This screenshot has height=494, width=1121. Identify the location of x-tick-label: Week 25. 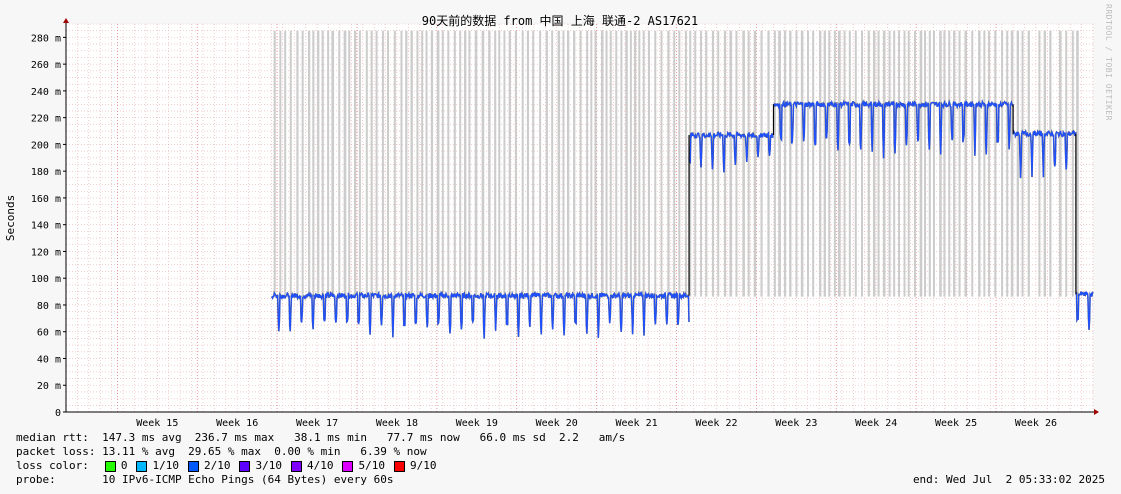
(956, 423).